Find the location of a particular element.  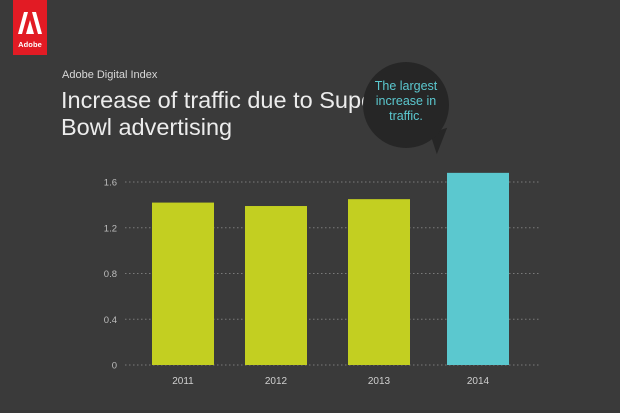

x-tick-label: 2013 is located at coordinates (379, 381).